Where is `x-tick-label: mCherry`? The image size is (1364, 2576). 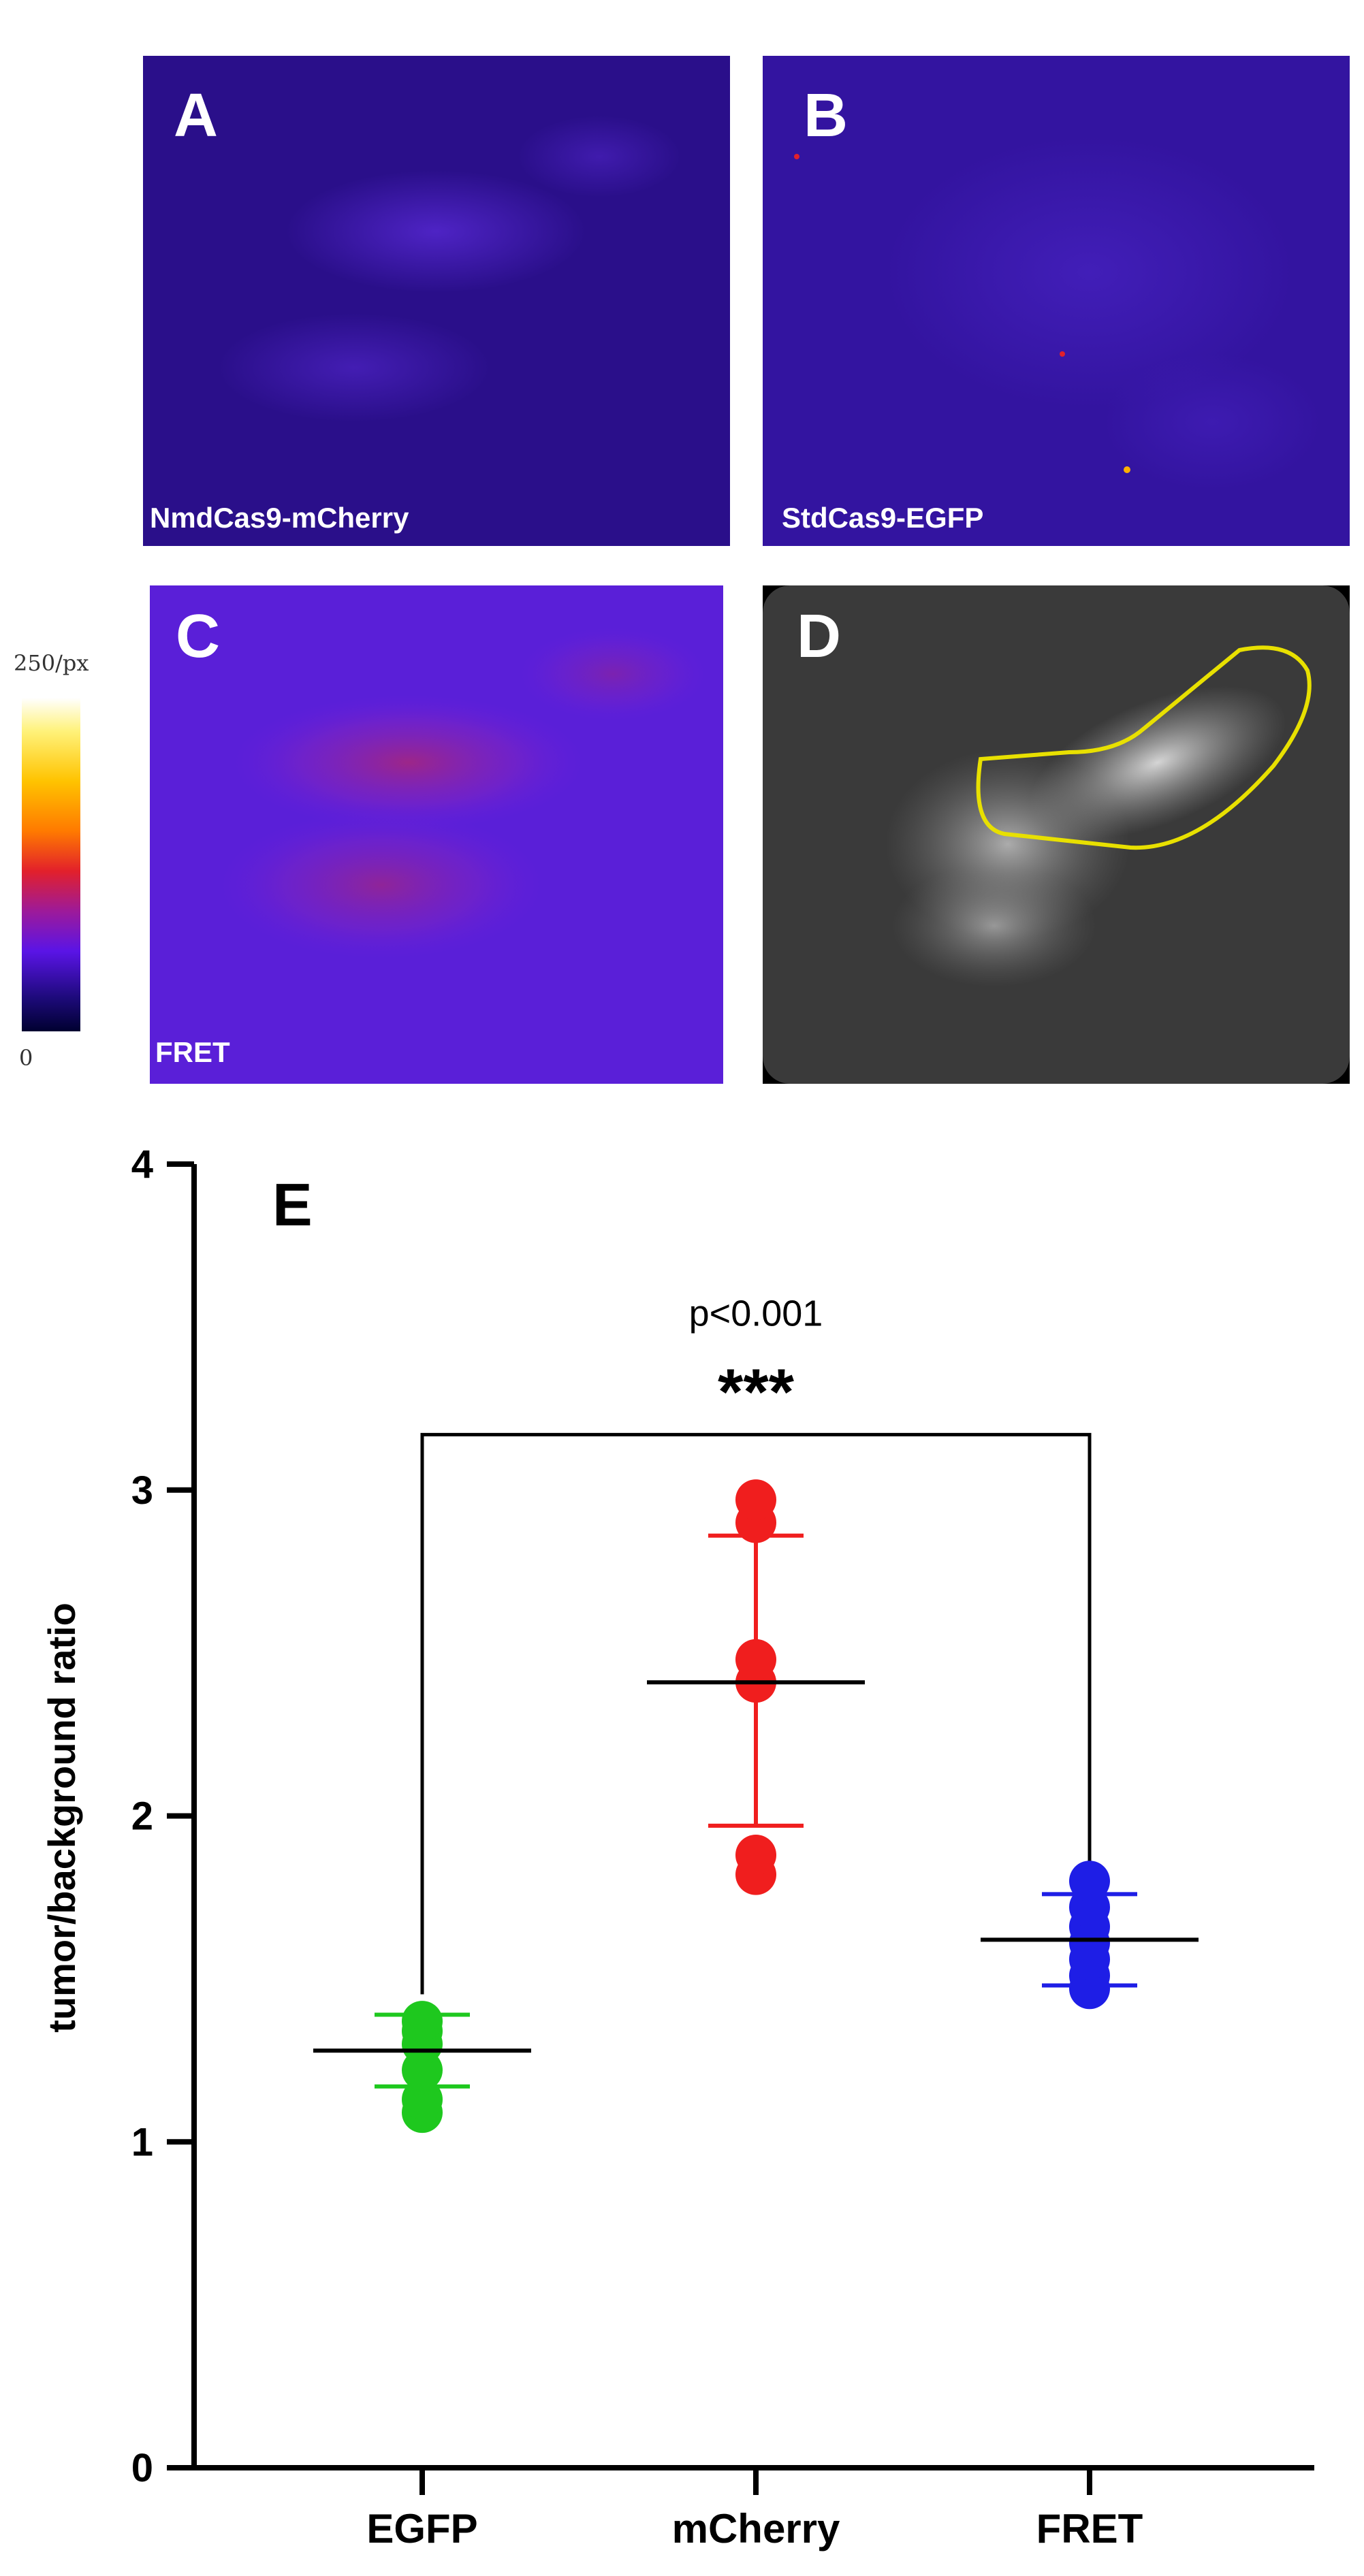 x-tick-label: mCherry is located at coordinates (756, 2529).